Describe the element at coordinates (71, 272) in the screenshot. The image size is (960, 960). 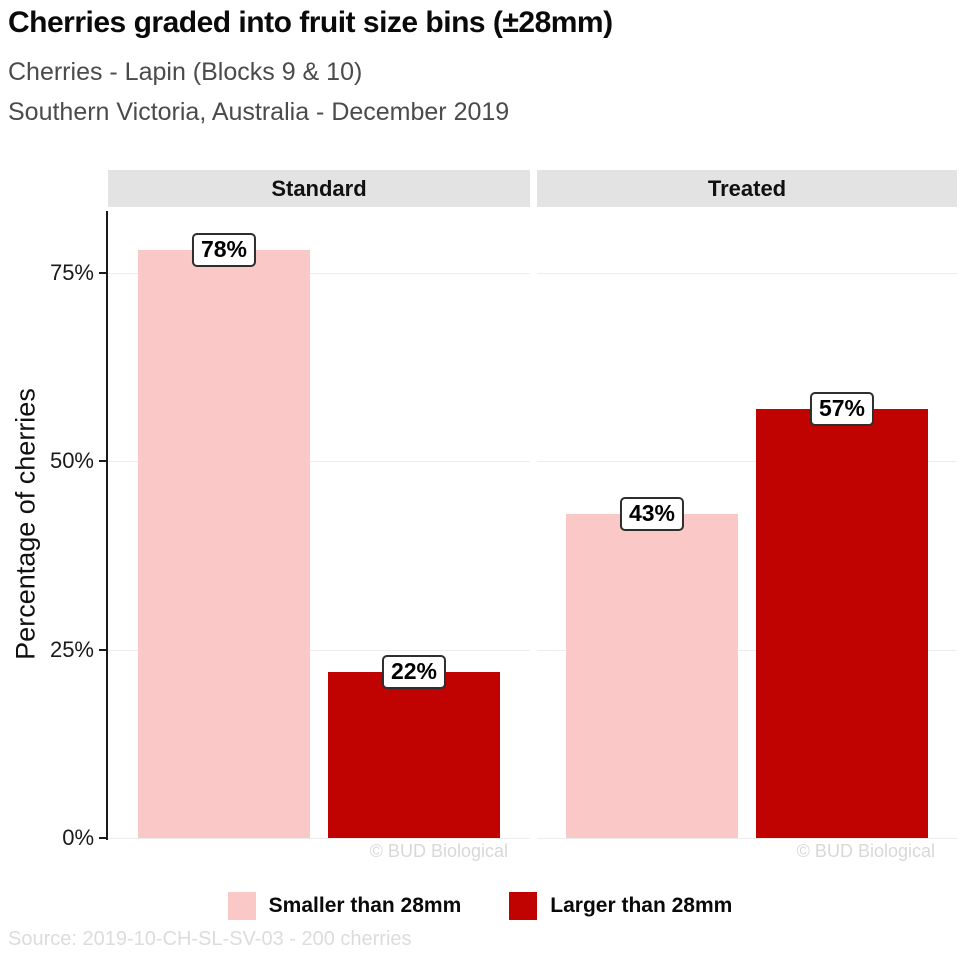
I see `y-axis-tick-label-75: 75%` at that location.